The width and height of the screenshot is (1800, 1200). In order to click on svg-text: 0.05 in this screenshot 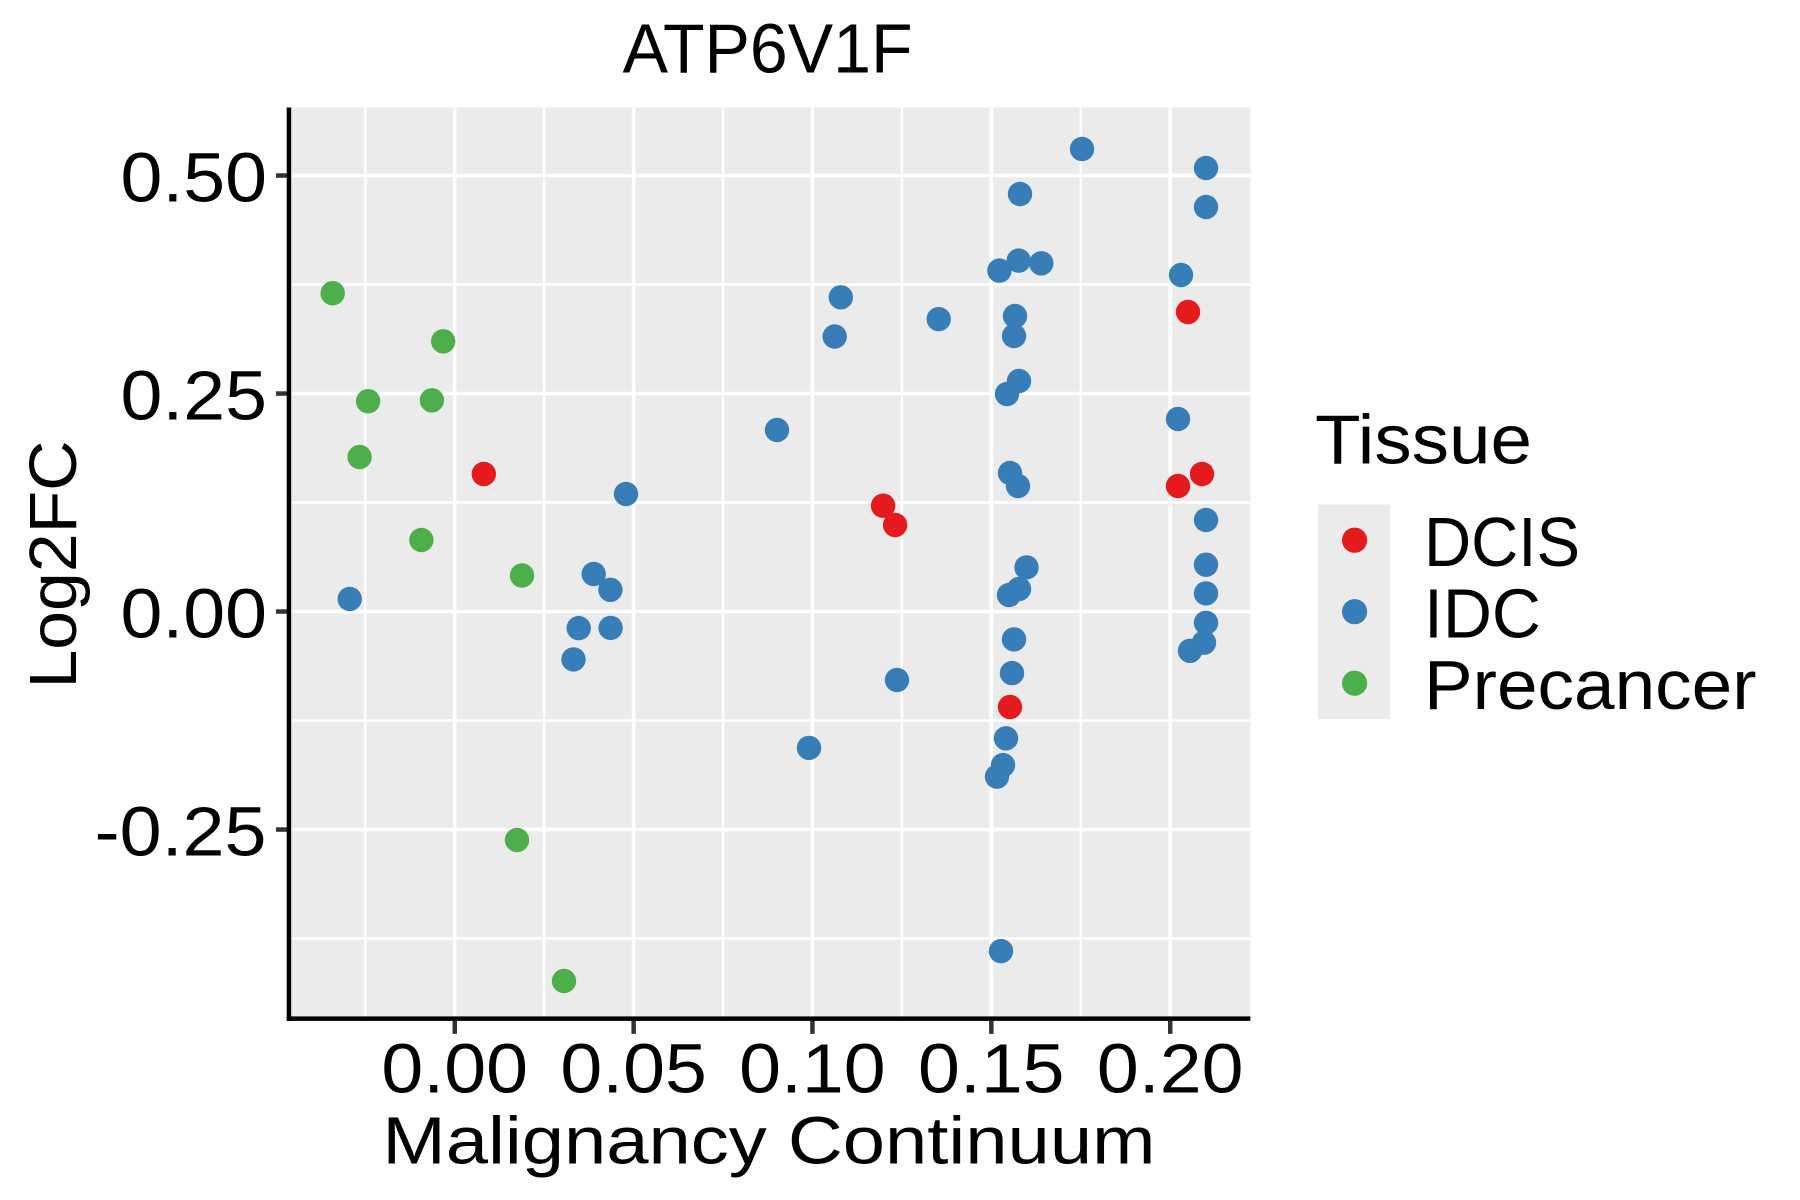, I will do `click(633, 1068)`.